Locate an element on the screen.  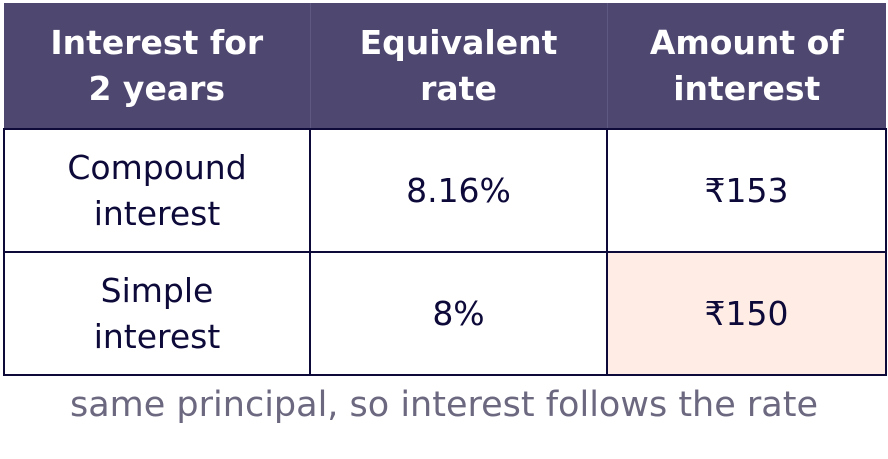
cell: Compound interest is located at coordinates (157, 190).